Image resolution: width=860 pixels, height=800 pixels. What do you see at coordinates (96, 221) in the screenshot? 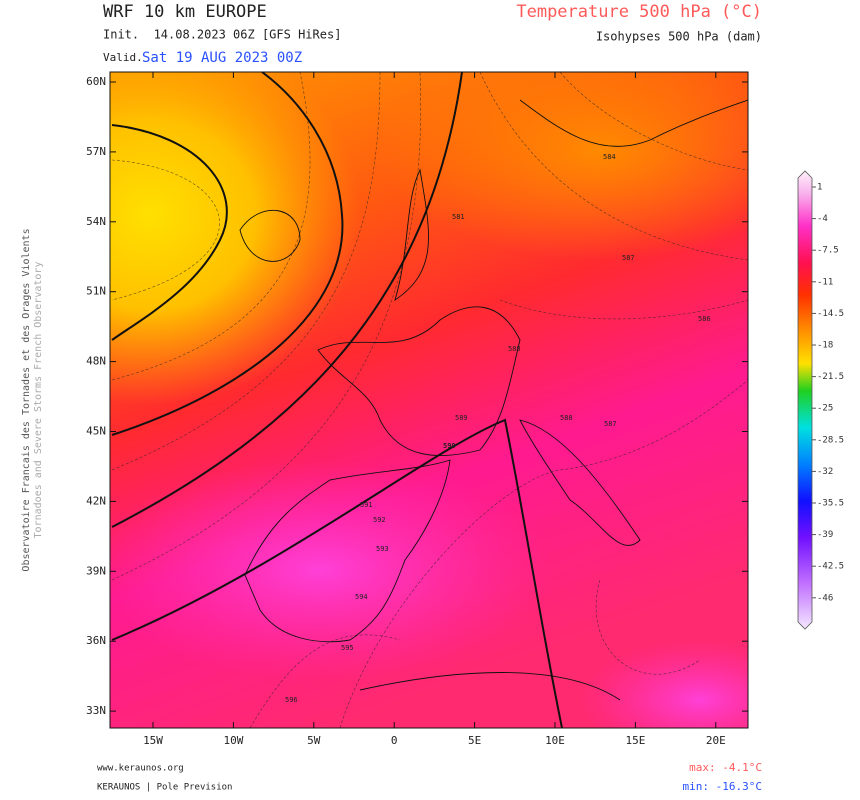
I see `lat-label: 54N` at bounding box center [96, 221].